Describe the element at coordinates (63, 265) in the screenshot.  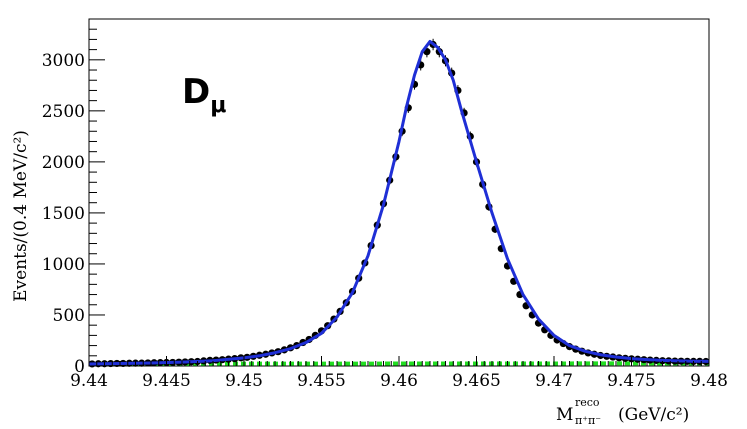
I see `y-tick-label: 1000` at that location.